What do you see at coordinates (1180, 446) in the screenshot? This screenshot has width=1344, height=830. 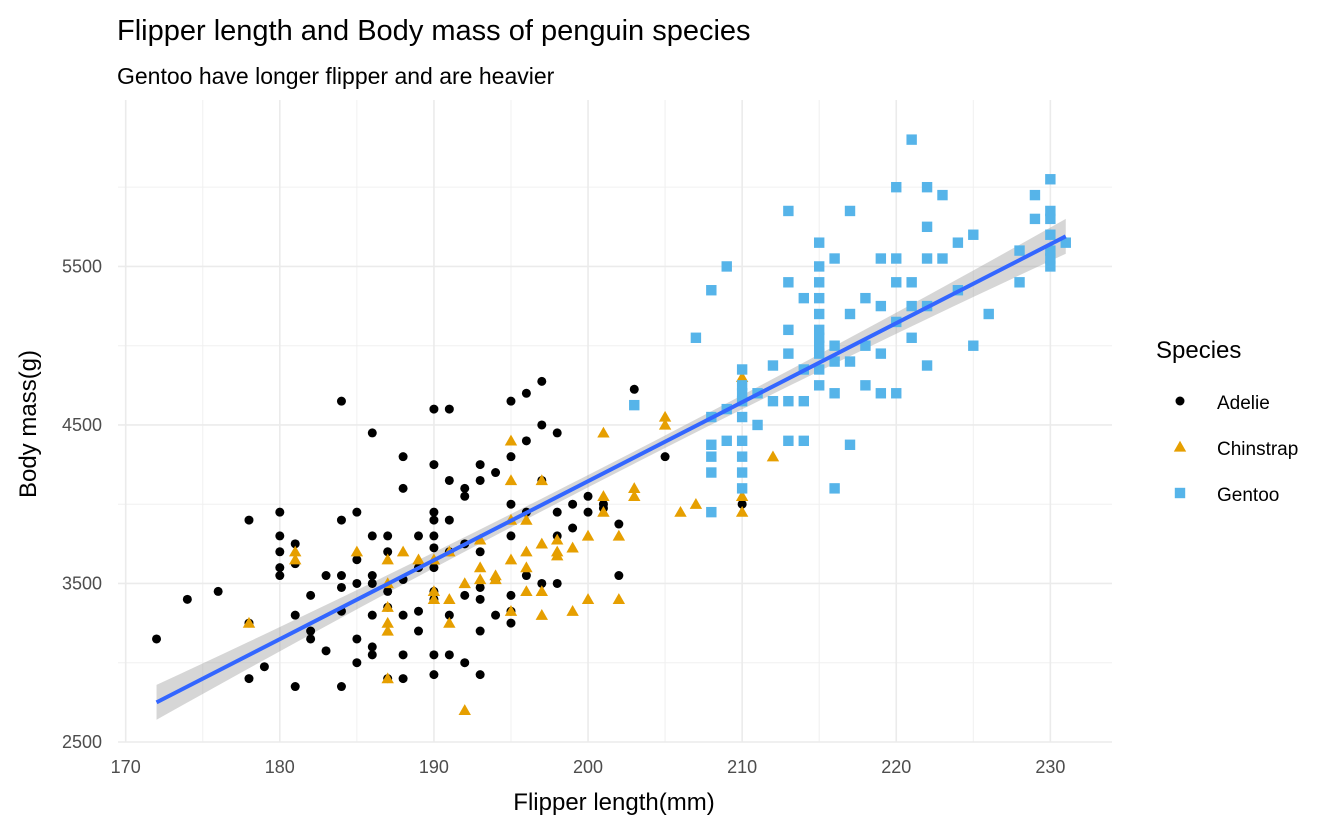 I see `legend-key-chinstrap` at bounding box center [1180, 446].